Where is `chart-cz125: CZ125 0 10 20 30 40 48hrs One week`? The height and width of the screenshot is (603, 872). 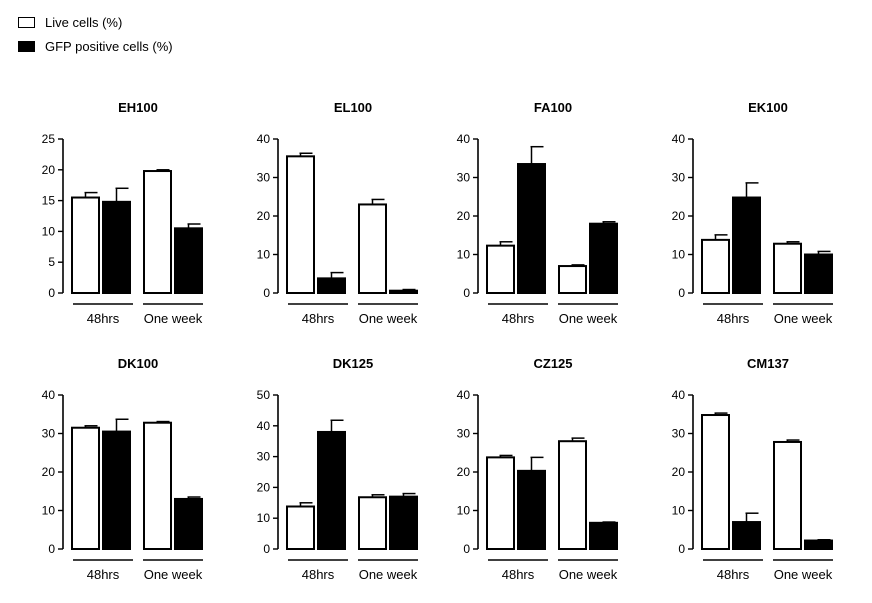
chart-cz125: CZ125 0 10 20 30 40 48hrs One week is located at coordinates (537, 469).